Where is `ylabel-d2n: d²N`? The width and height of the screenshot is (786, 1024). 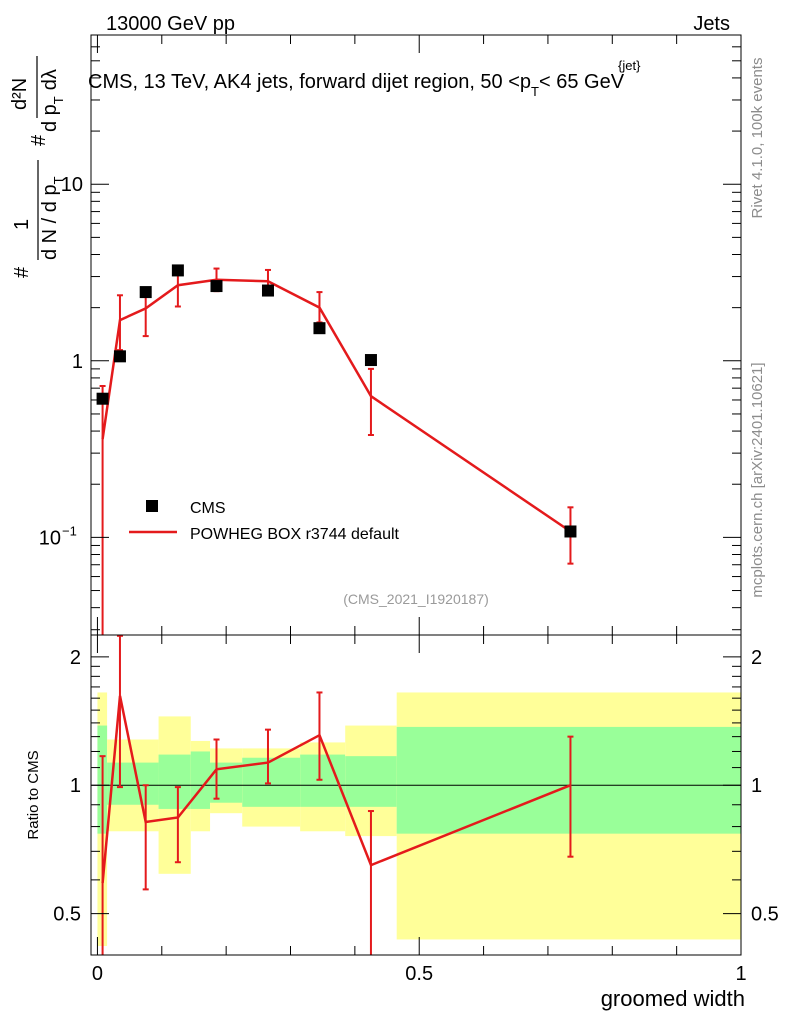
ylabel-d2n: d²N is located at coordinates (20, 94).